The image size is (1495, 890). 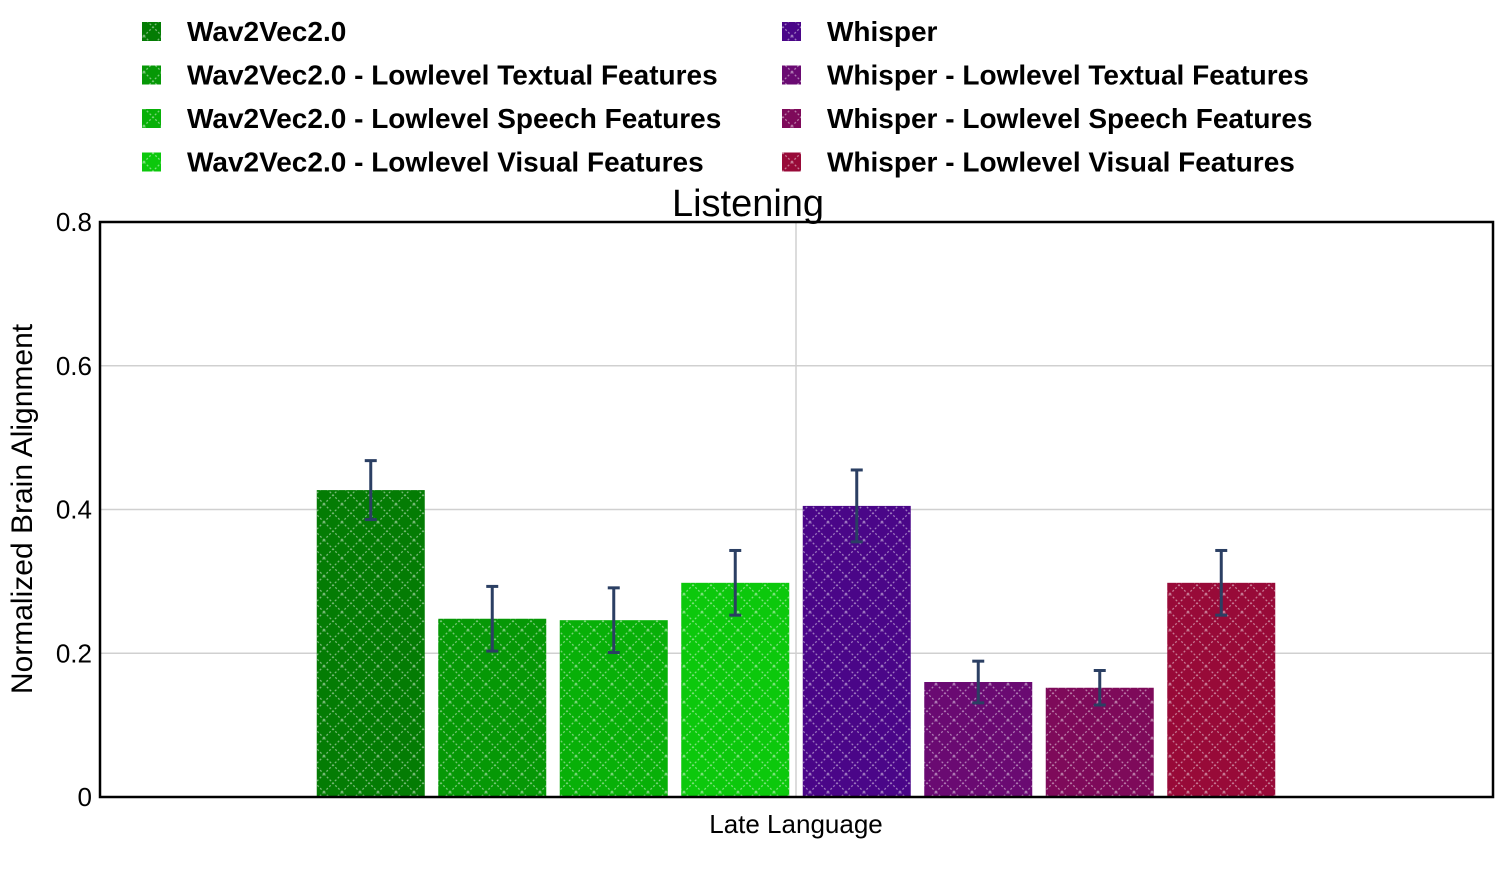 What do you see at coordinates (748, 204) in the screenshot?
I see `chart-title: Listening` at bounding box center [748, 204].